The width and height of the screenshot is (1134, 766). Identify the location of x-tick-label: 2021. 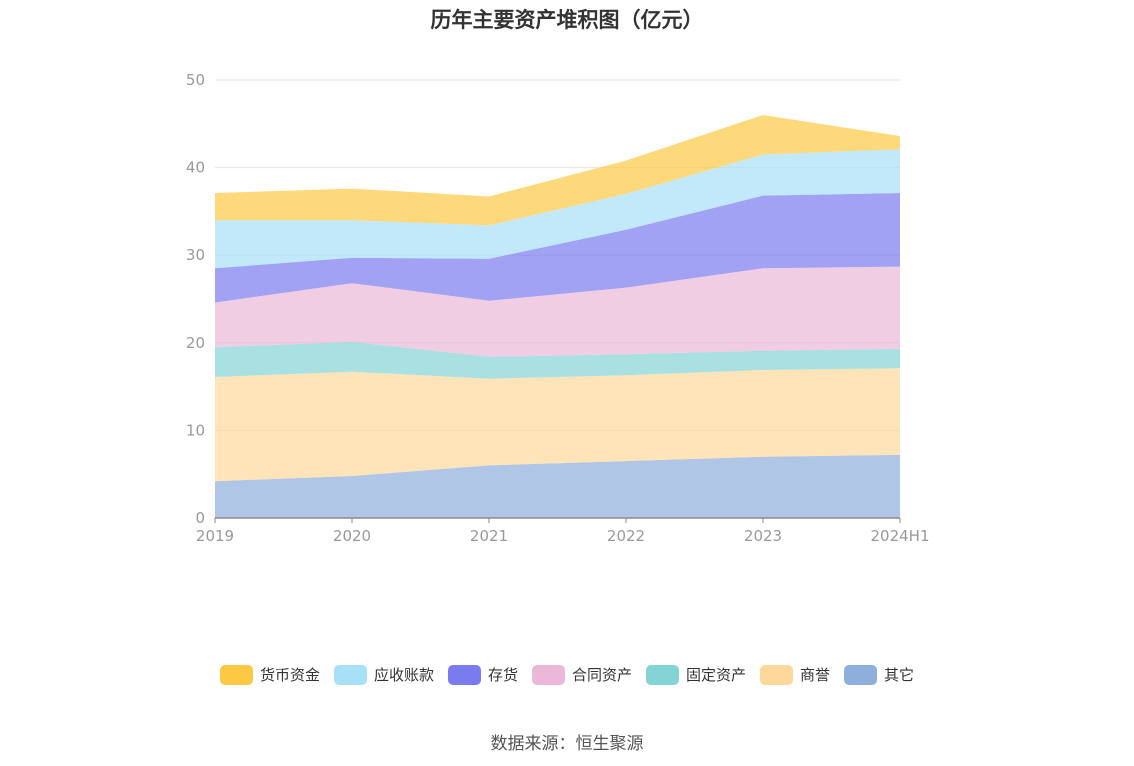
(489, 536).